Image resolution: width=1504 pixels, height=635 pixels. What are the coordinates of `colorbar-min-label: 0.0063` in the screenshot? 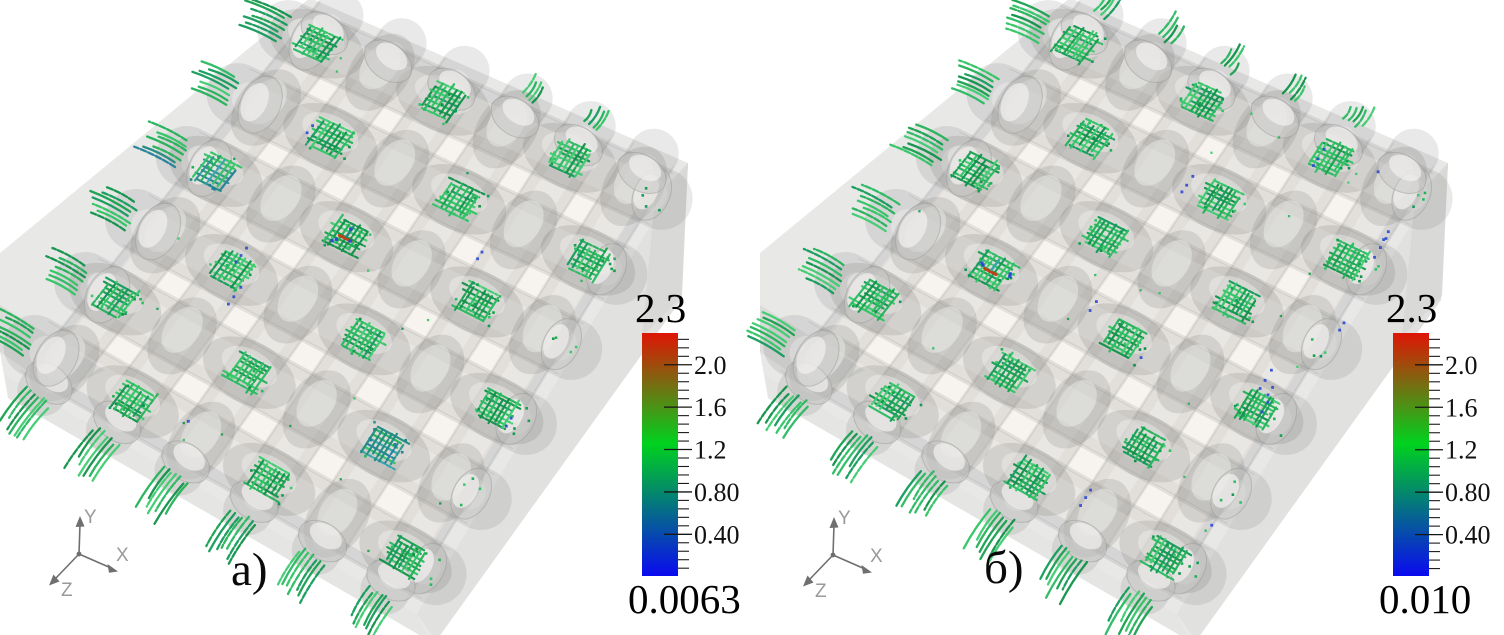 It's located at (684, 599).